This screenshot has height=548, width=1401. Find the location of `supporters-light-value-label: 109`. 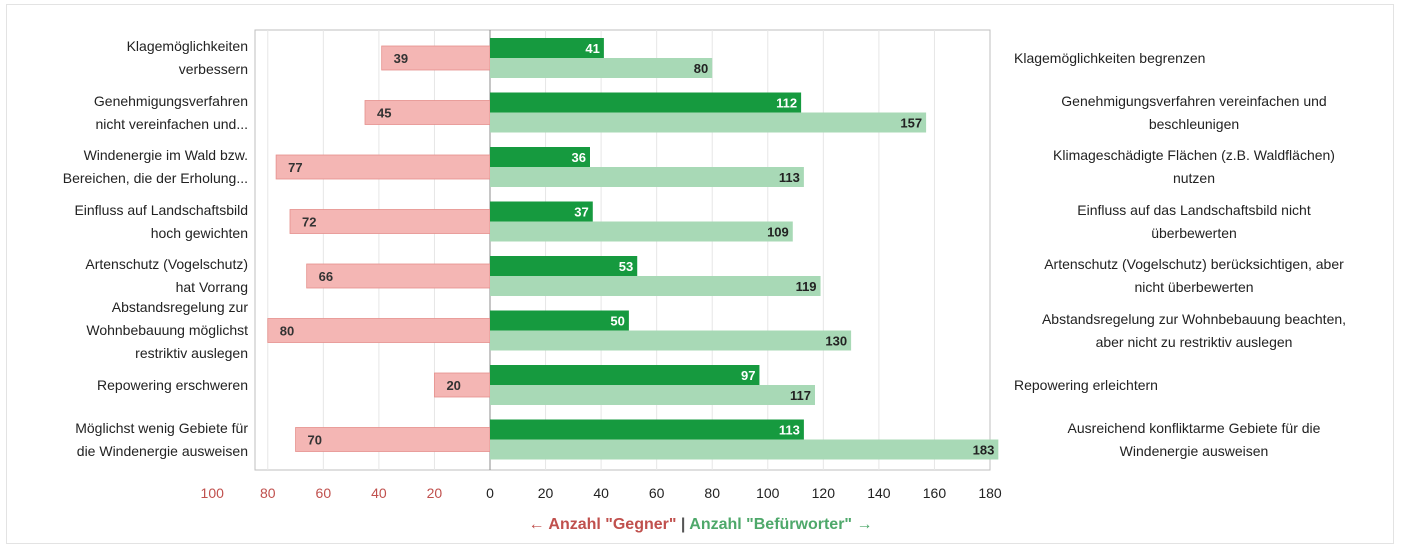

supporters-light-value-label: 109 is located at coordinates (778, 232).